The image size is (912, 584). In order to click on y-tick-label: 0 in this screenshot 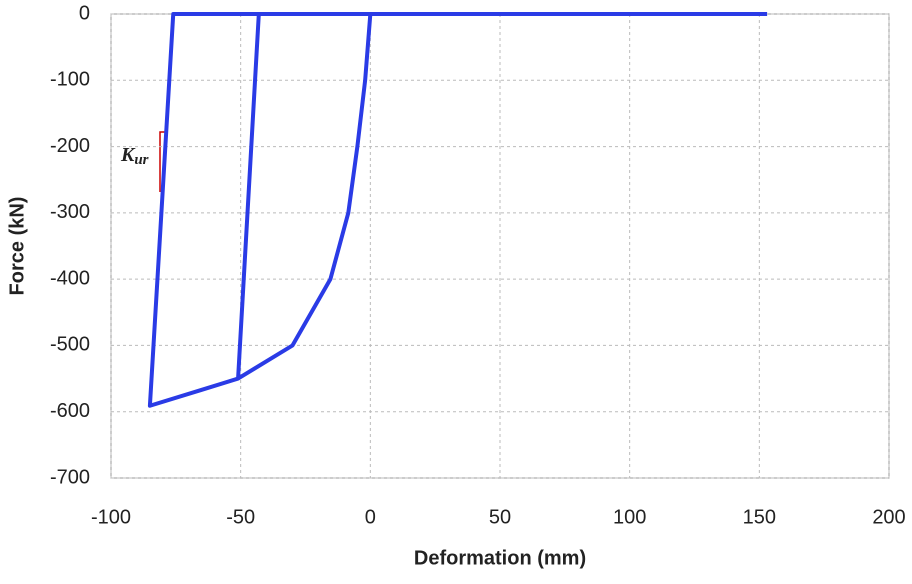, I will do `click(84, 13)`.